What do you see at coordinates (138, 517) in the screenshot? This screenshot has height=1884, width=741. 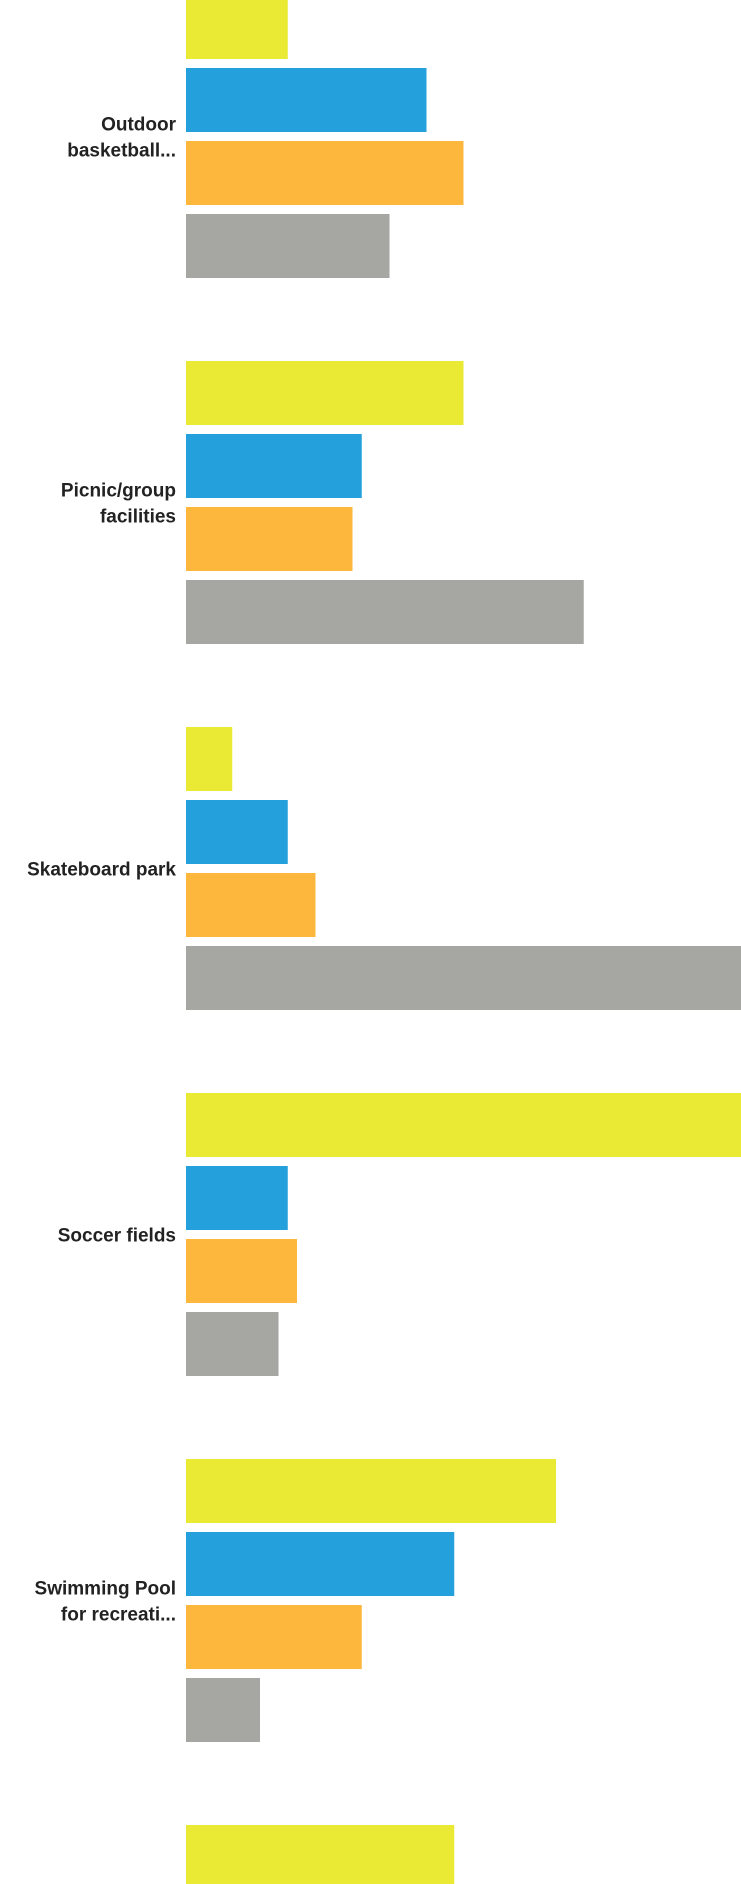 I see `category-label-line: facilities` at bounding box center [138, 517].